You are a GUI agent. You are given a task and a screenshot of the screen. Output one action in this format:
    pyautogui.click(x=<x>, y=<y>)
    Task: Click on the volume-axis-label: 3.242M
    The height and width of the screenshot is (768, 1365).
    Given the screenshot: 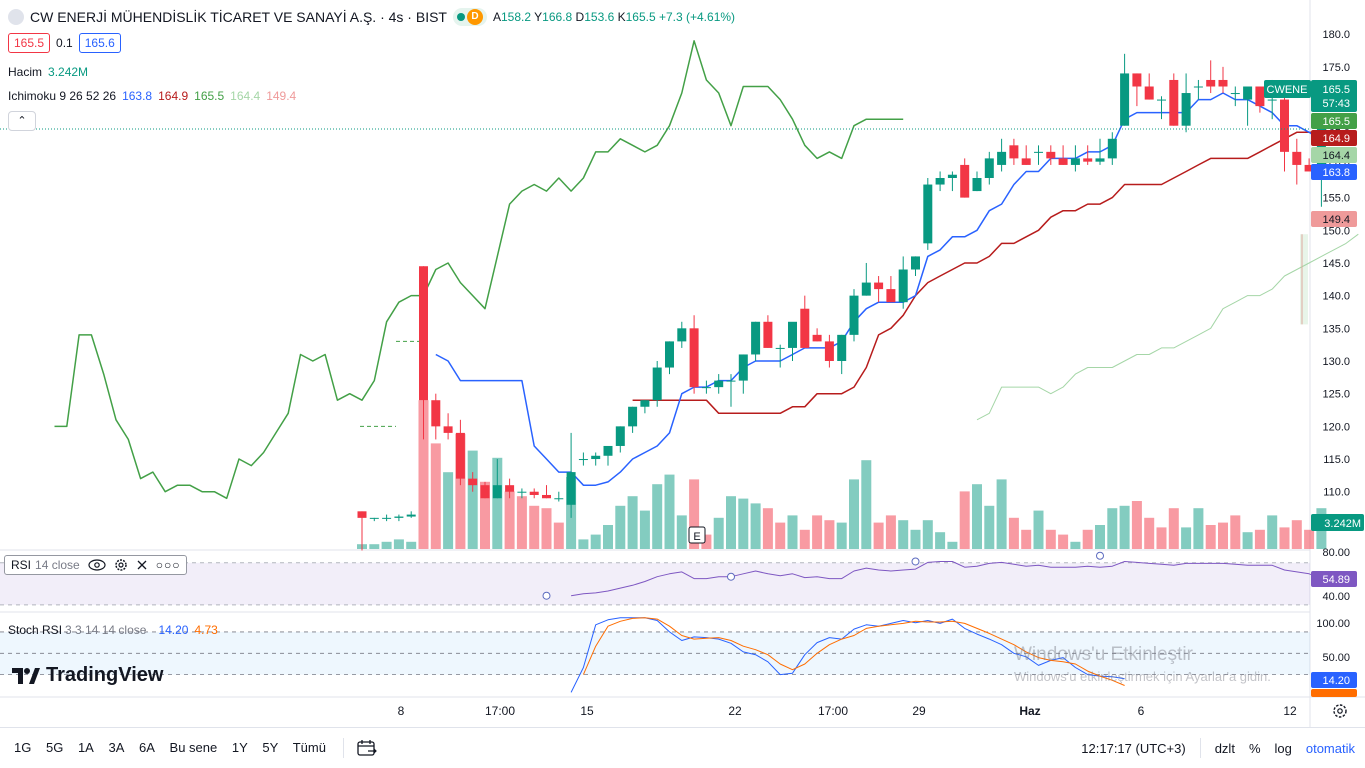 What is the action you would take?
    pyautogui.click(x=1342, y=524)
    